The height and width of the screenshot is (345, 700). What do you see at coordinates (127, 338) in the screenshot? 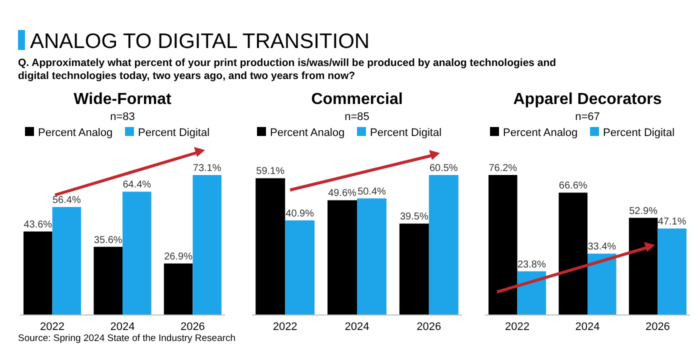
I see `source-note: Source: Spring 2024 State of the Industry Research` at bounding box center [127, 338].